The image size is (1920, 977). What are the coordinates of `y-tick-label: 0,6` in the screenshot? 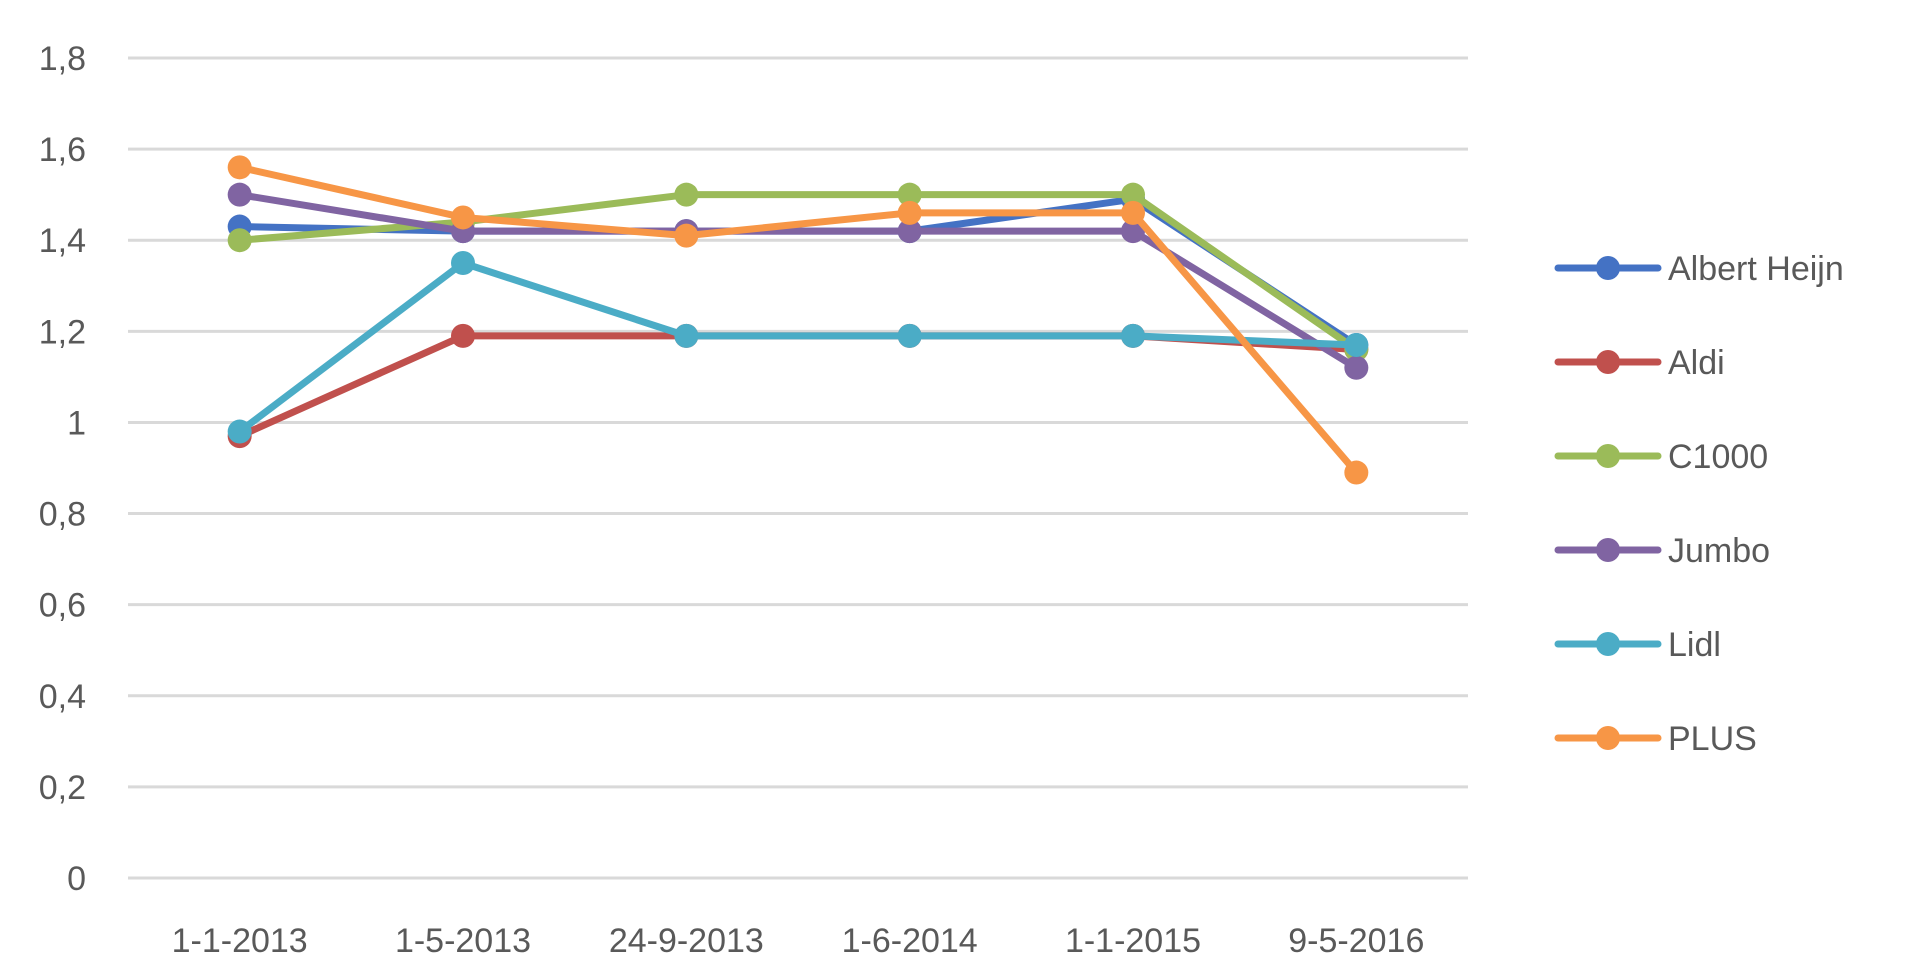 It's located at (62, 606).